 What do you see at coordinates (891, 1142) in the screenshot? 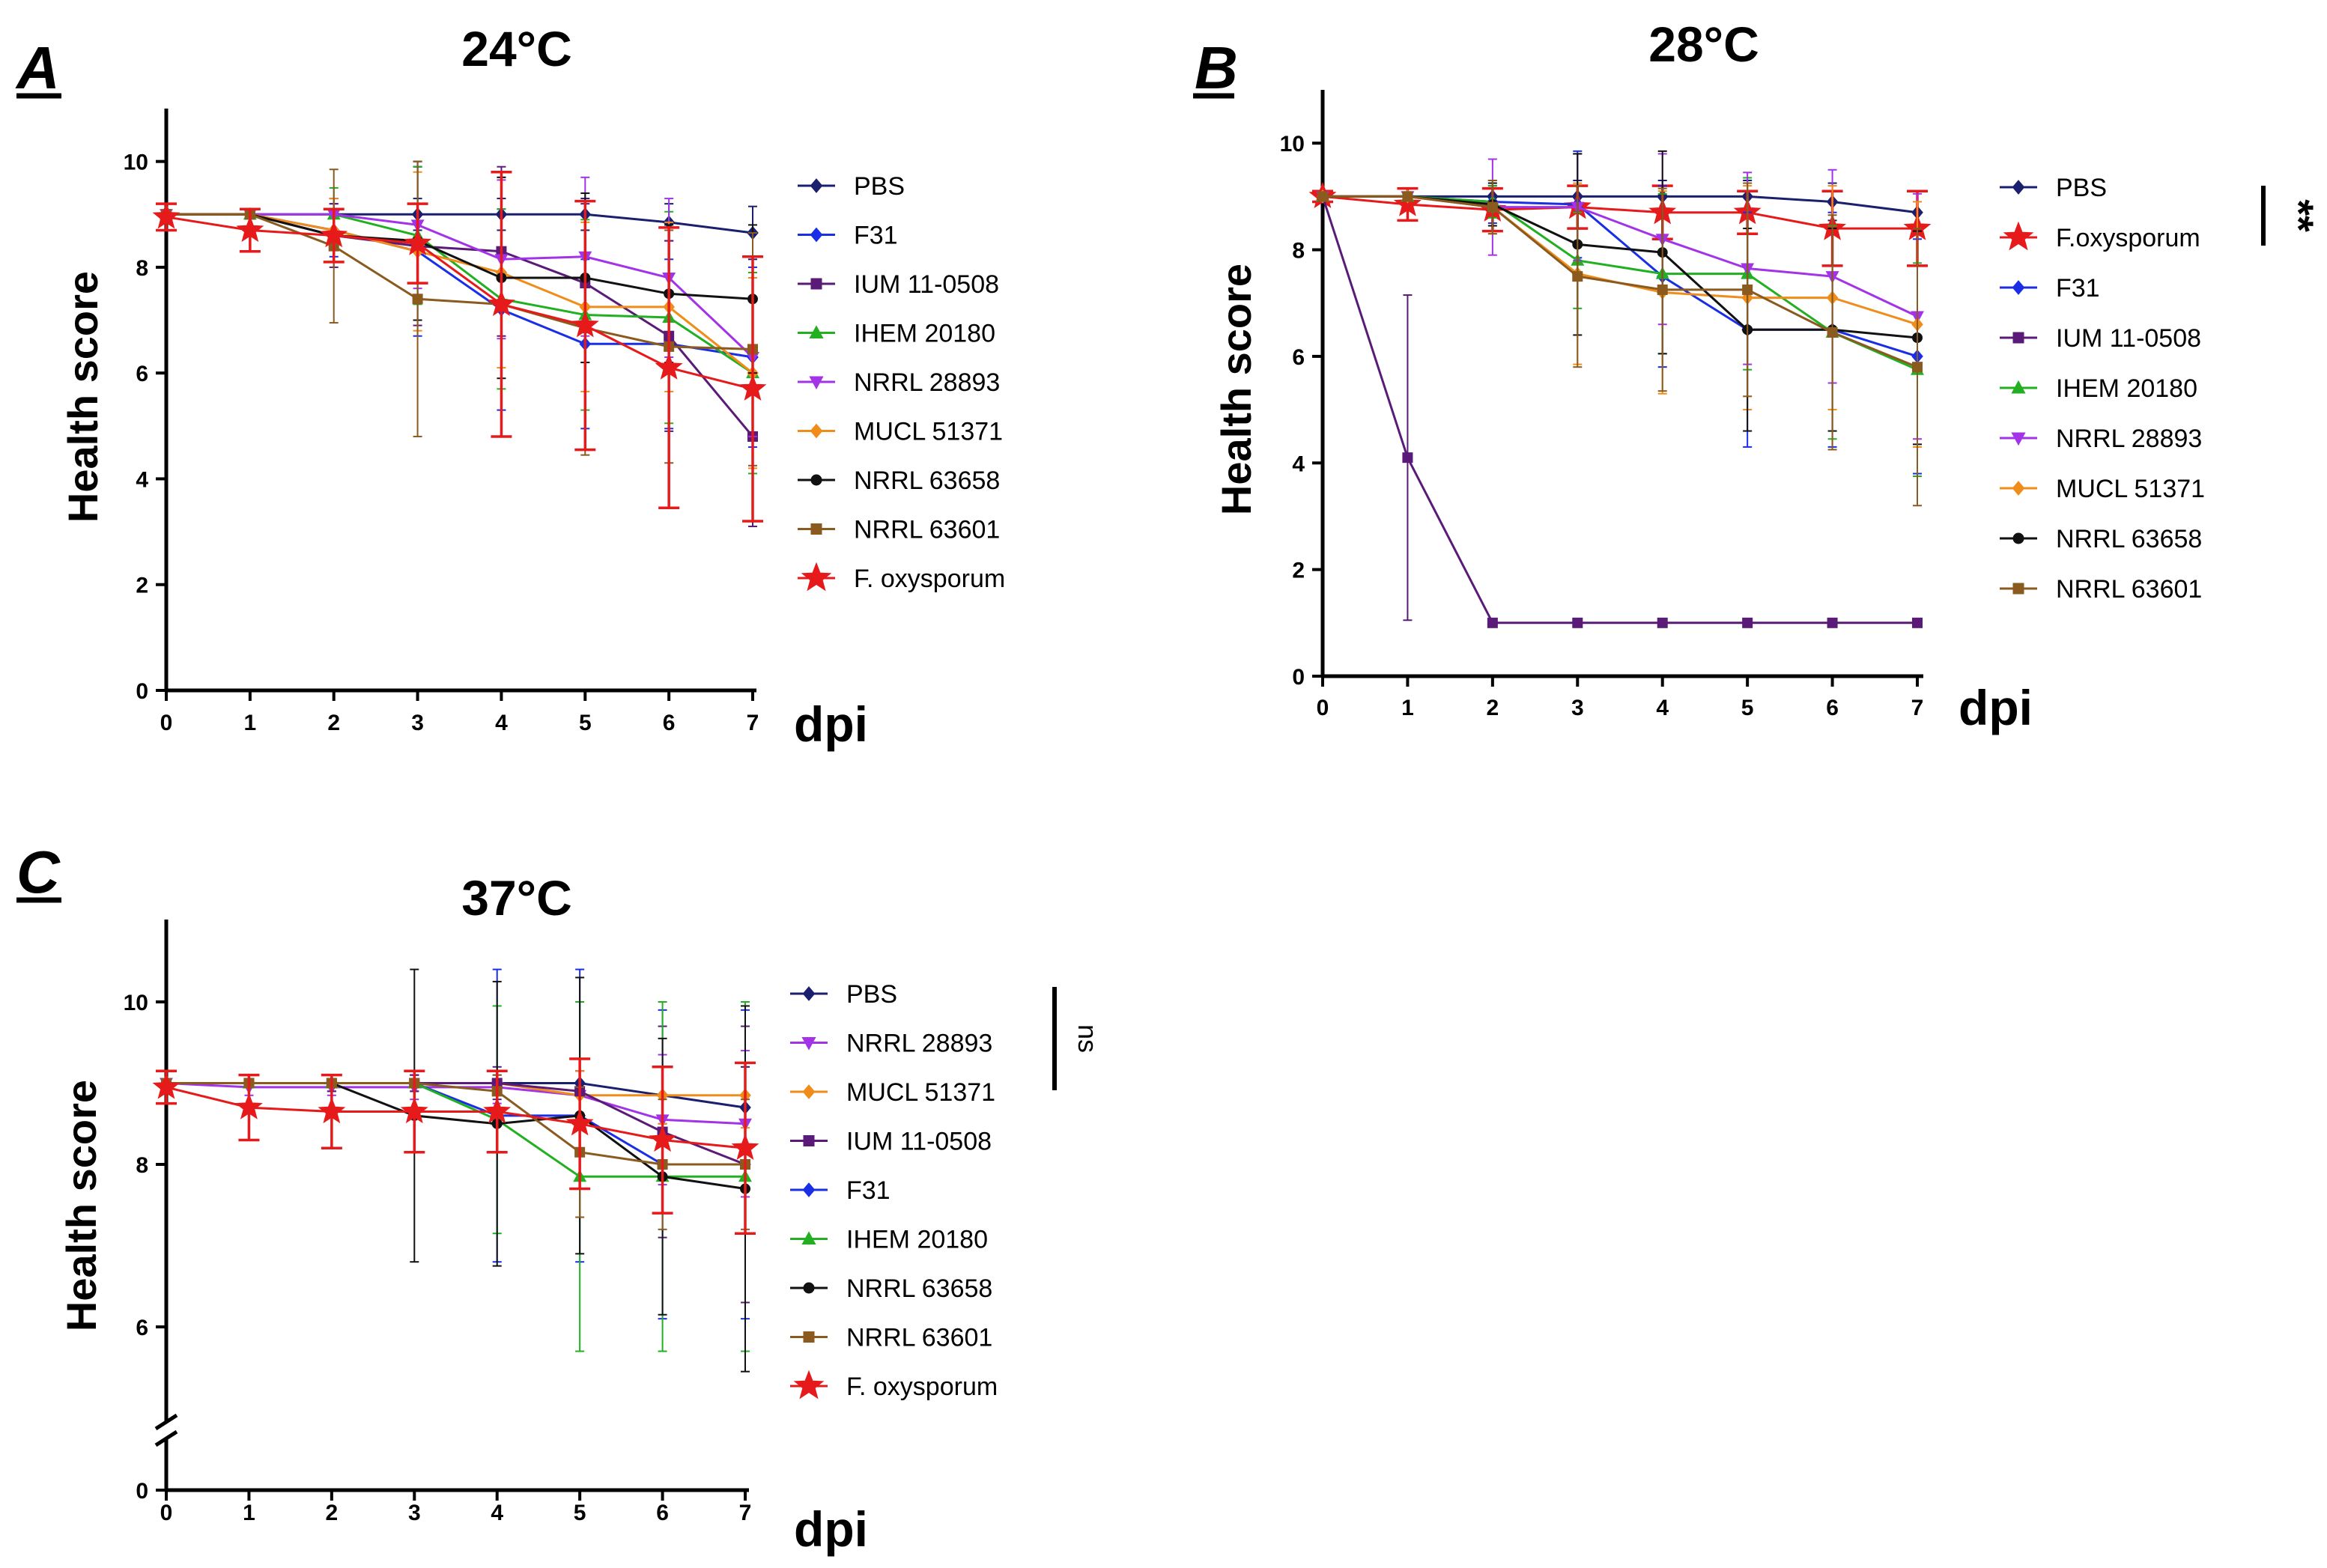
I see `legend-entry-ium-11-0508: IUM 11-0508` at bounding box center [891, 1142].